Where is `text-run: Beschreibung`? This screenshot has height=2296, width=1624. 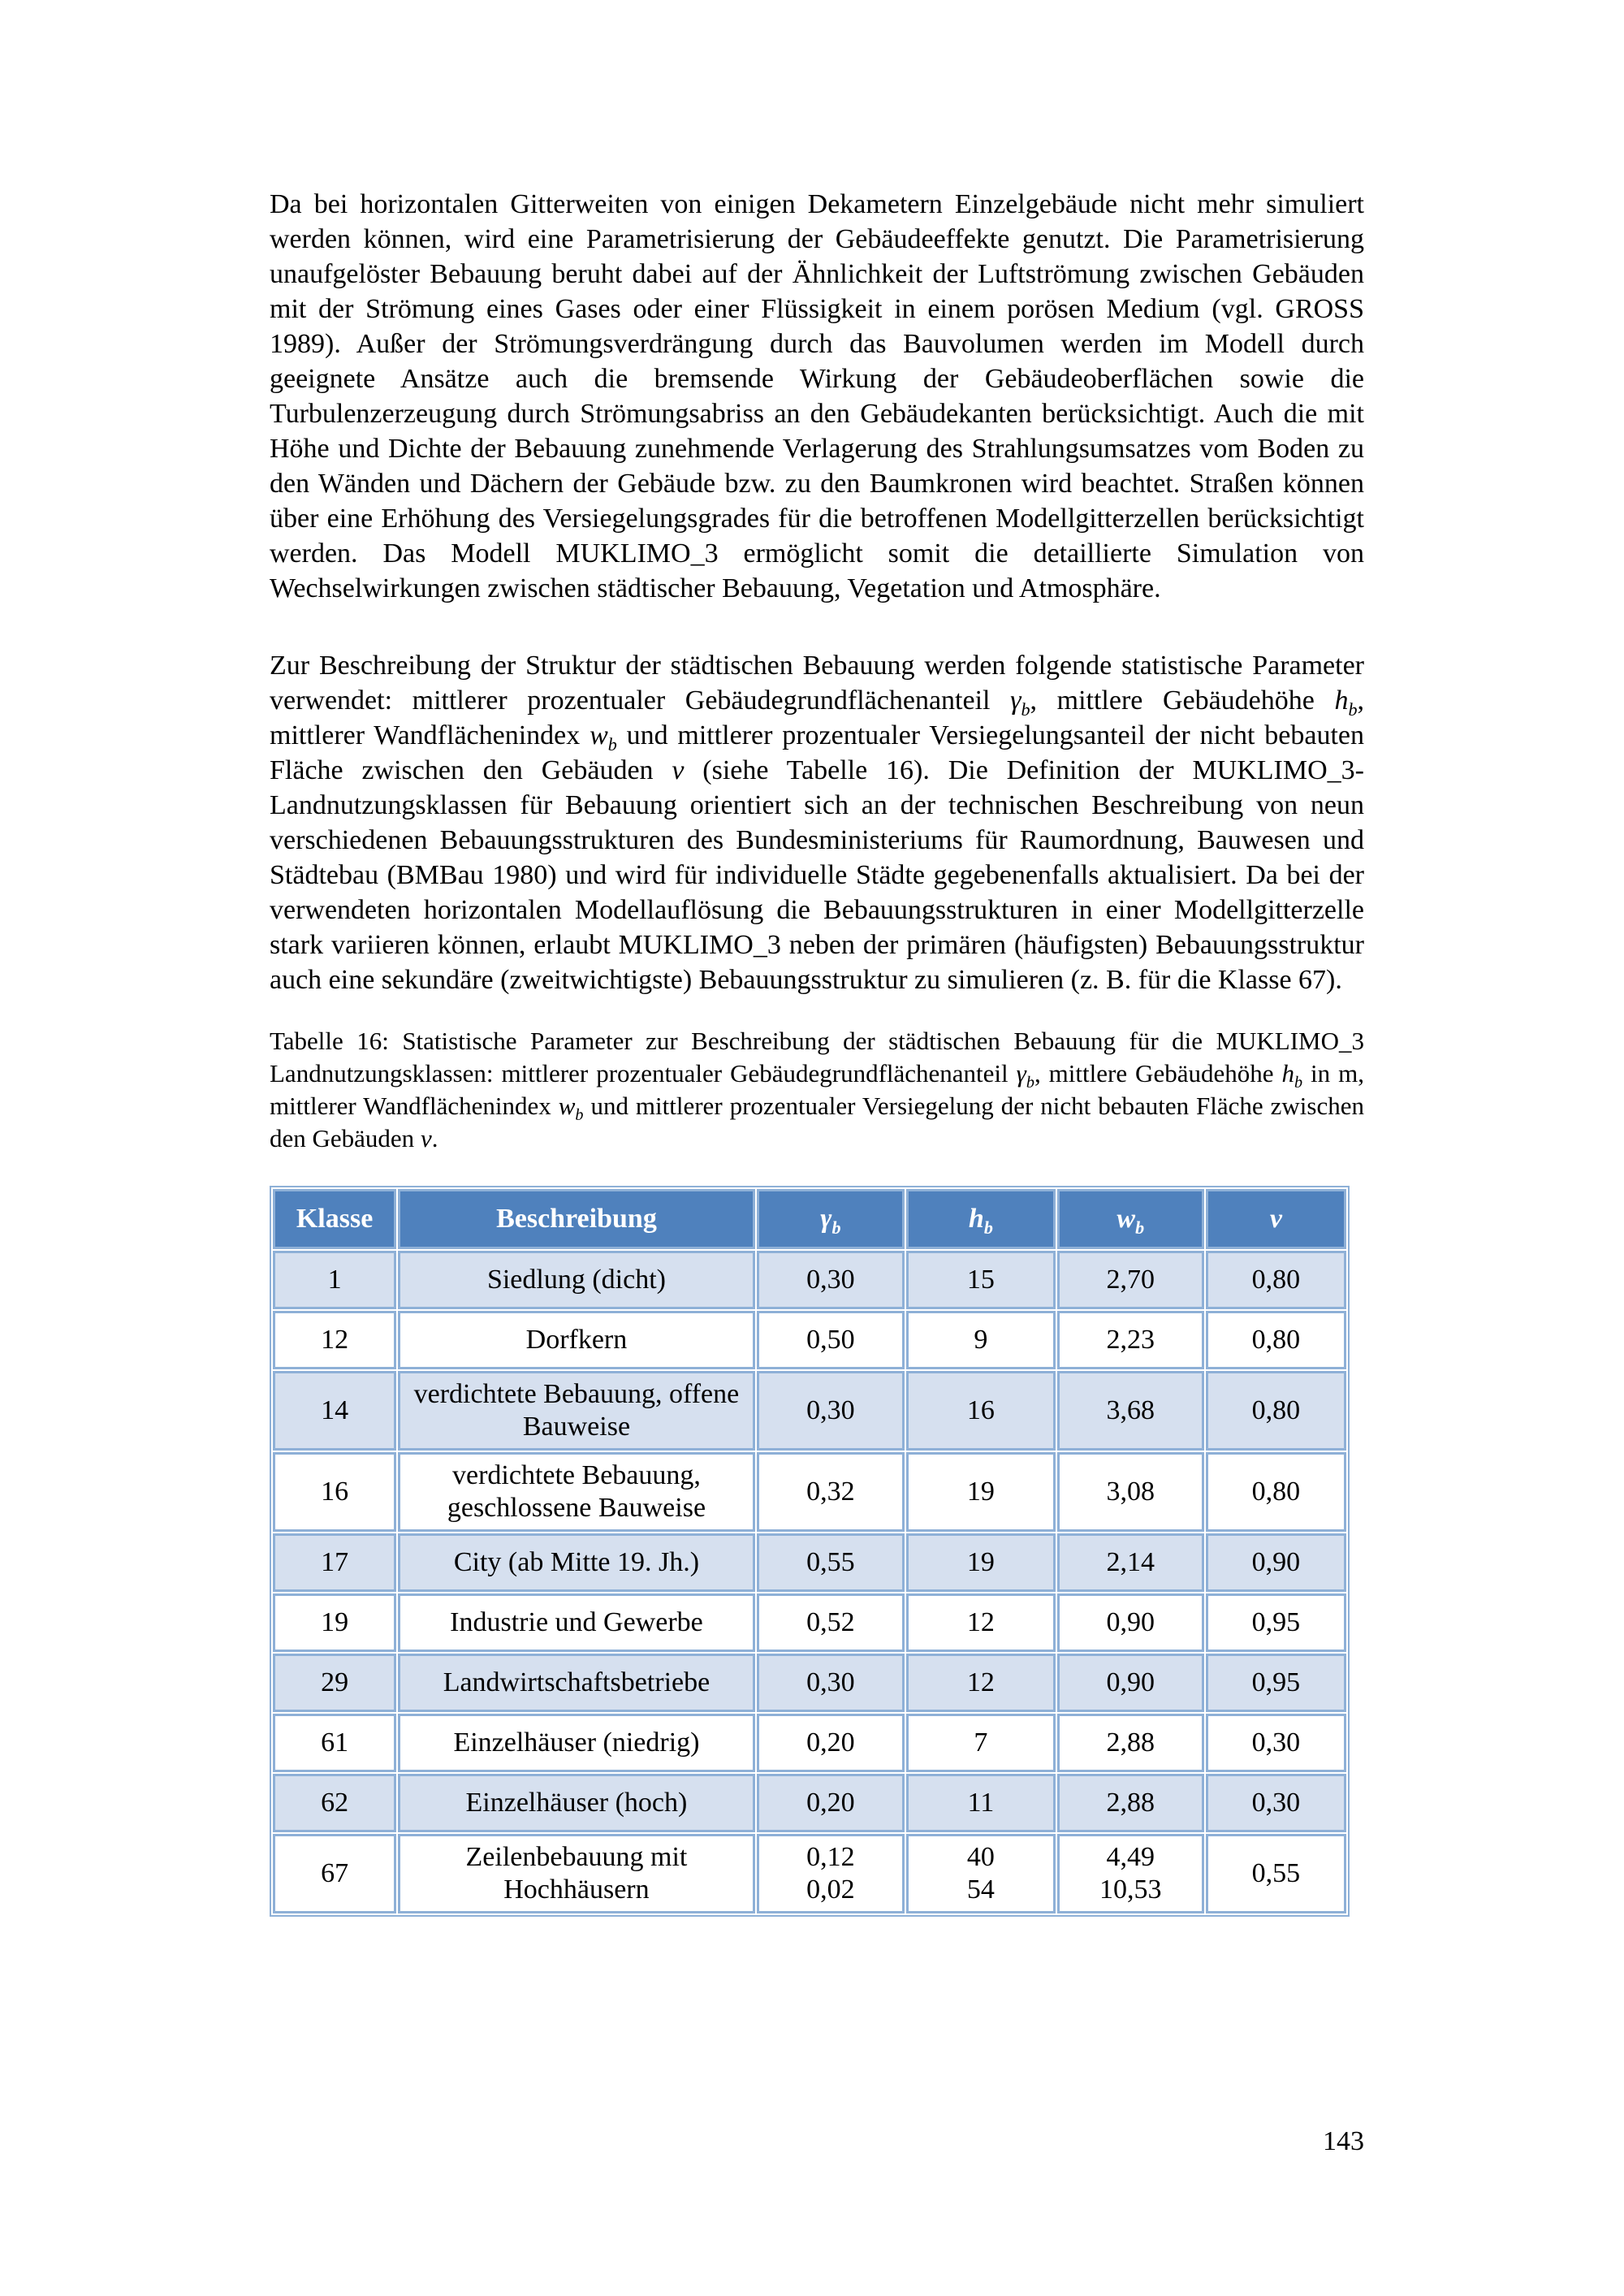 text-run: Beschreibung is located at coordinates (576, 1219).